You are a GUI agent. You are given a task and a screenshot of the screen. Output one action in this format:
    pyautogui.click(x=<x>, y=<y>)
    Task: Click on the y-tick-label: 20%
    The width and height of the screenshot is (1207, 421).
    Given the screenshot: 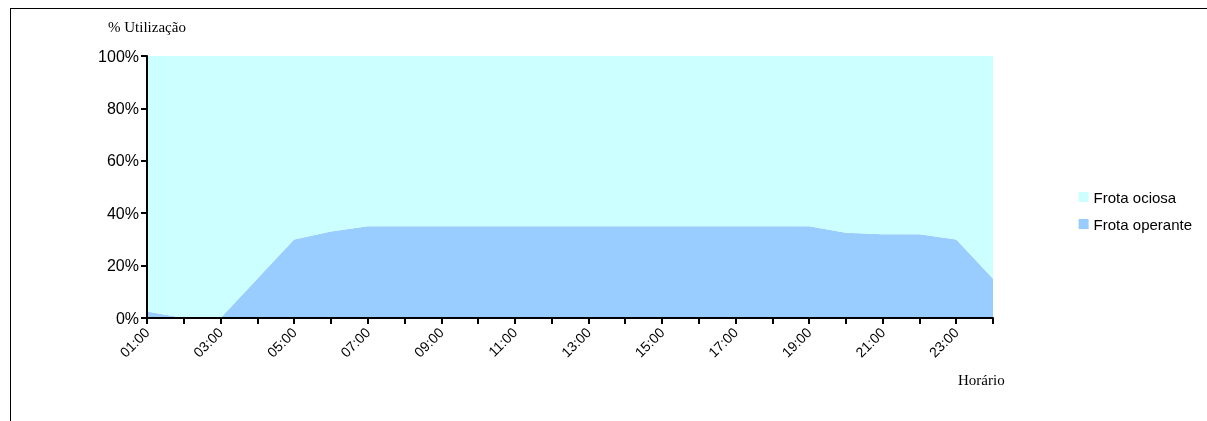 What is the action you would take?
    pyautogui.click(x=122, y=266)
    